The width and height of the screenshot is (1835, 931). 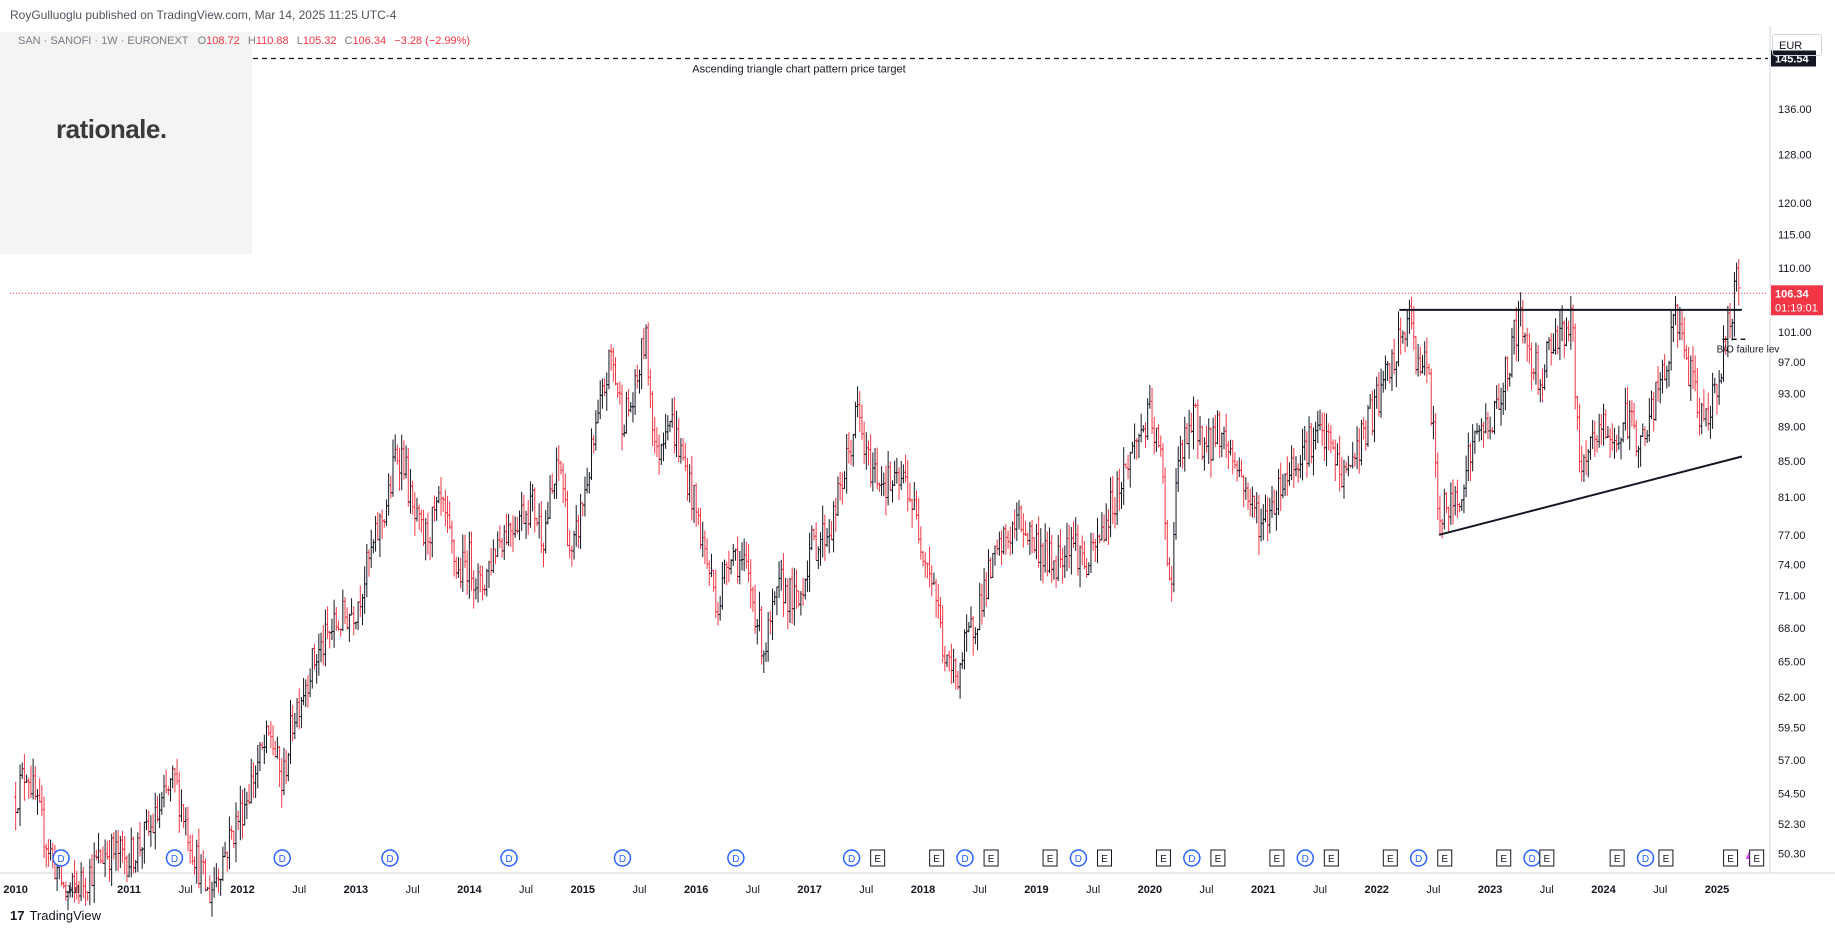 I want to click on earnings-icon, so click(x=1331, y=858).